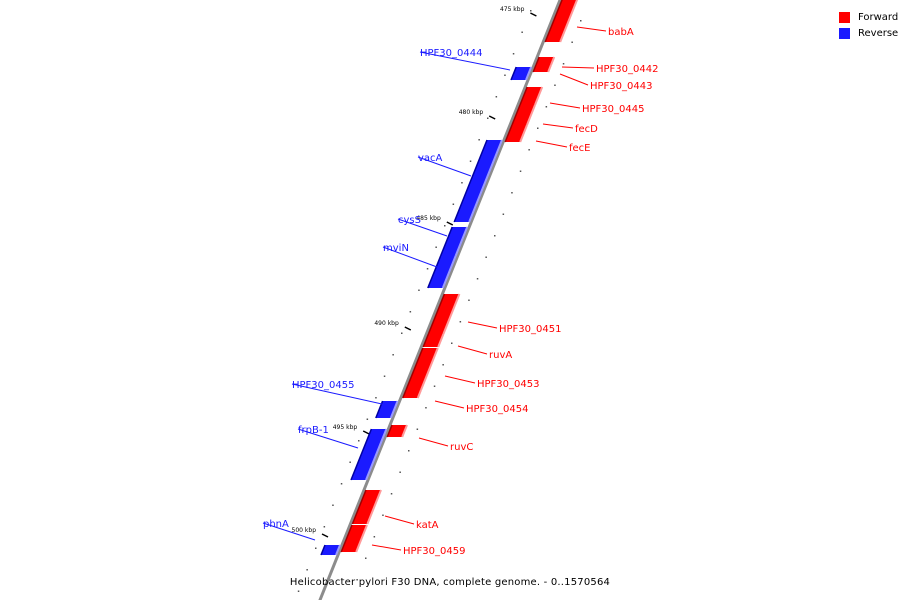 This screenshot has height=600, width=900. I want to click on gene-mvin: mviN, so click(419, 266).